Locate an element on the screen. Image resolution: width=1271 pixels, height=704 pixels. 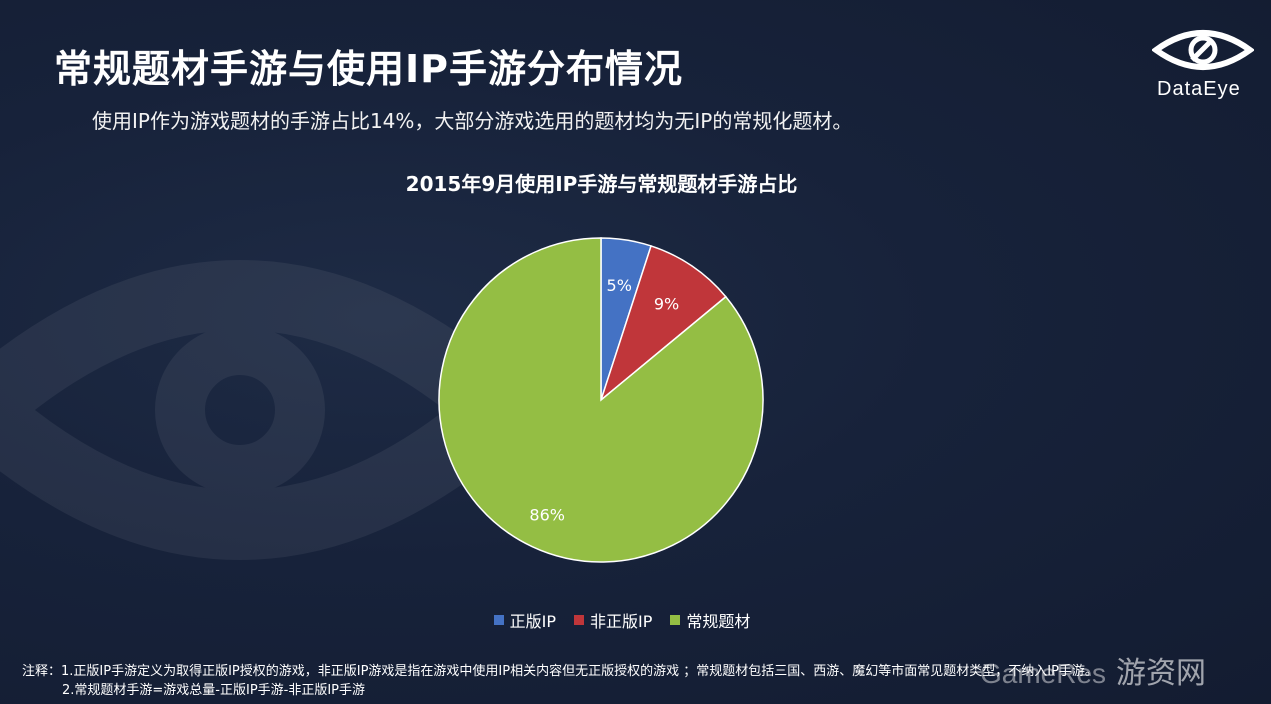
legend-item-unlicensed-ip: 非正版IP is located at coordinates (613, 620).